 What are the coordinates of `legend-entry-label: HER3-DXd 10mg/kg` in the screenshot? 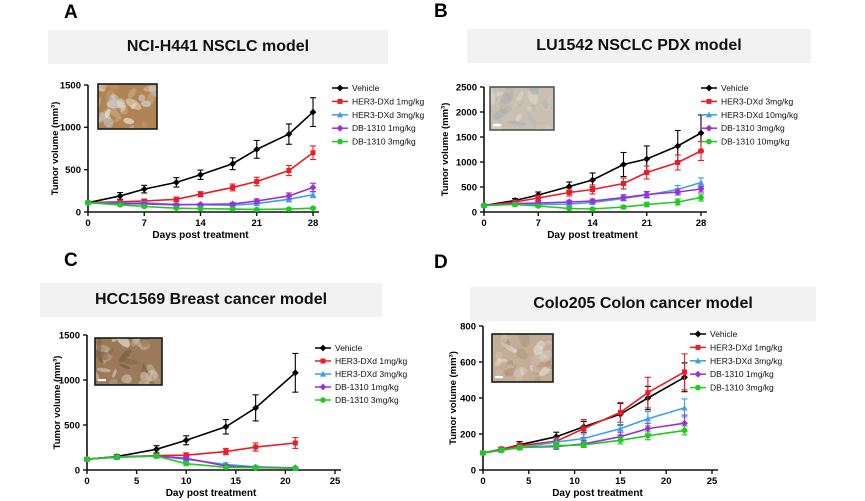 It's located at (759, 115).